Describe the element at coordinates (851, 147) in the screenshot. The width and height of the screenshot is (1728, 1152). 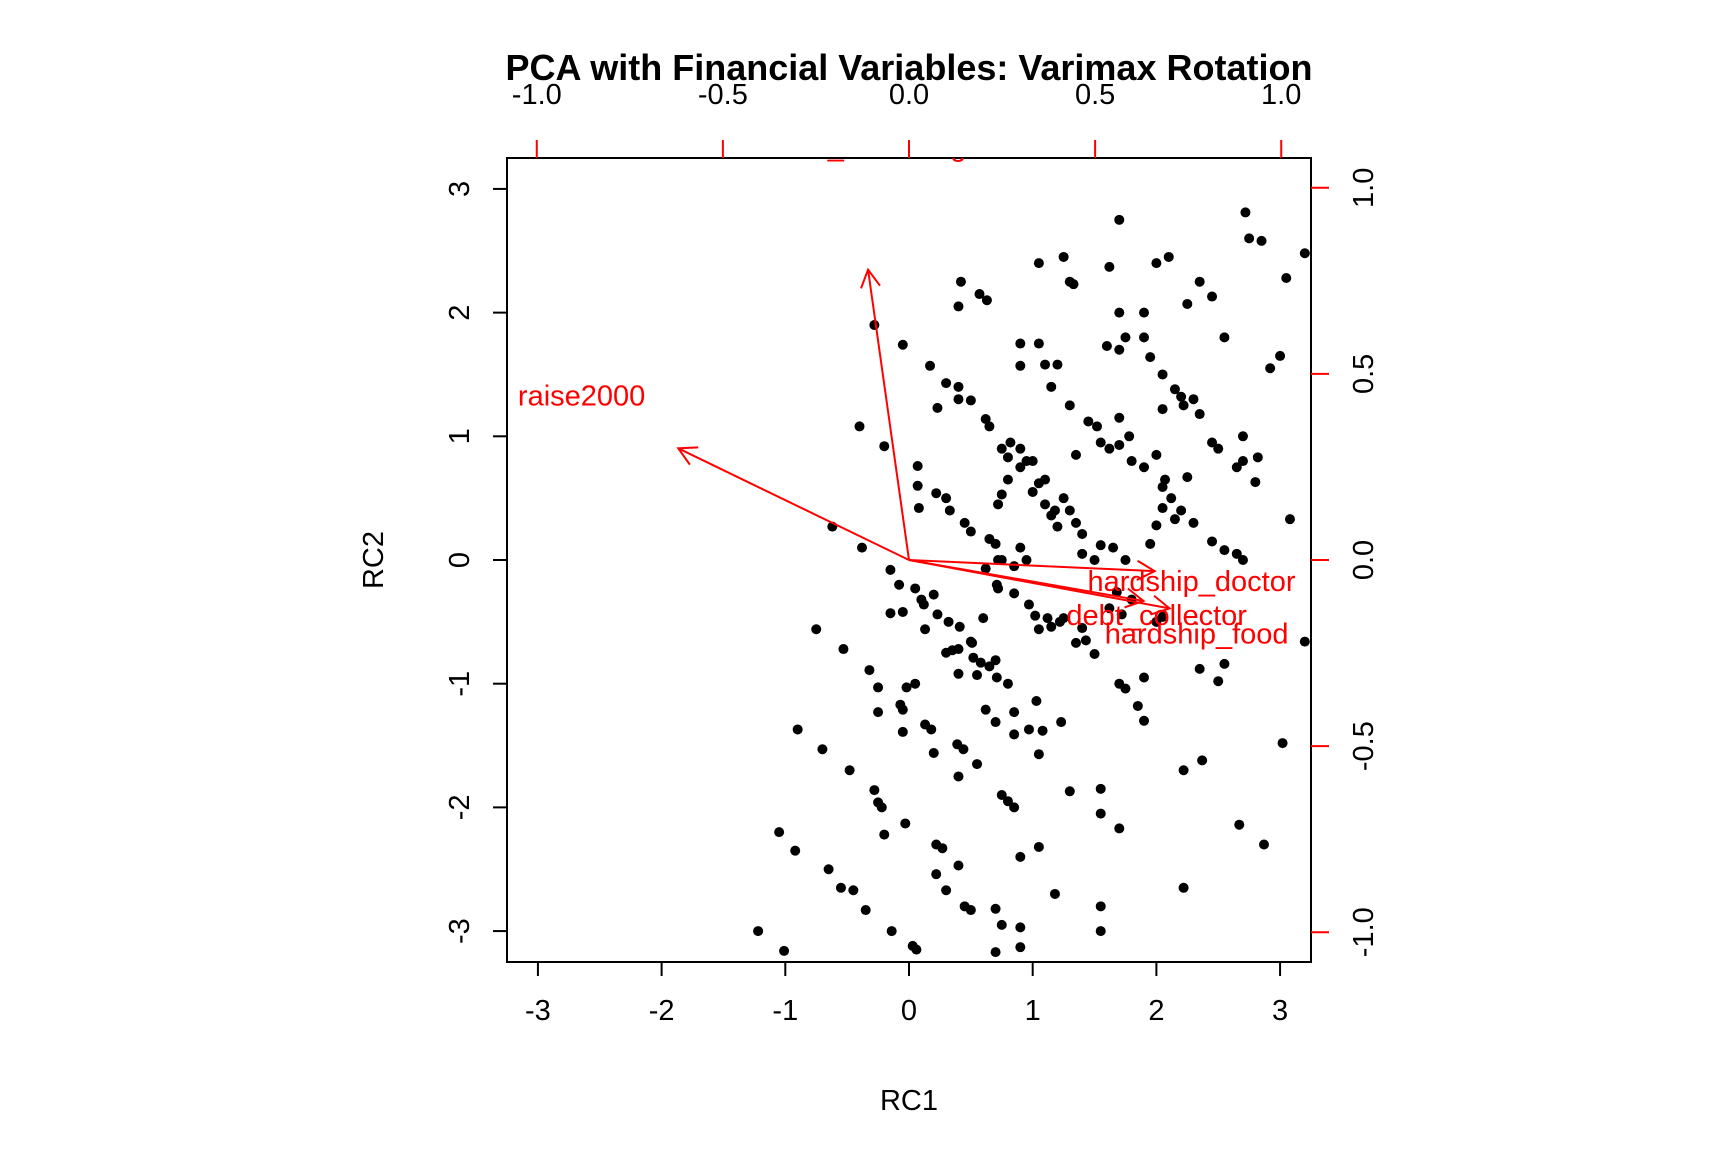
I see `loading-label-financial_knowledge: financial_knowledge` at that location.